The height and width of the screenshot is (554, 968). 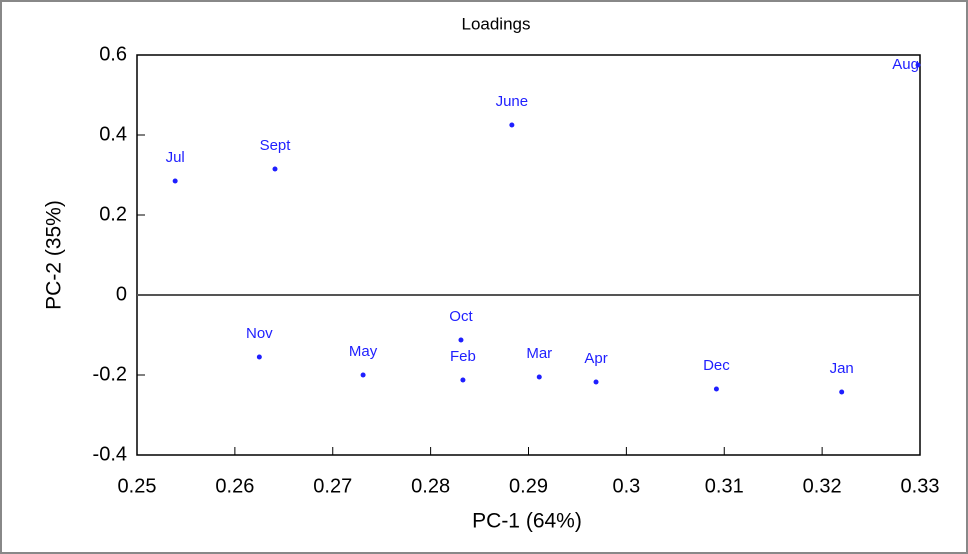 I want to click on x-tick-label: 0.29, so click(x=528, y=486).